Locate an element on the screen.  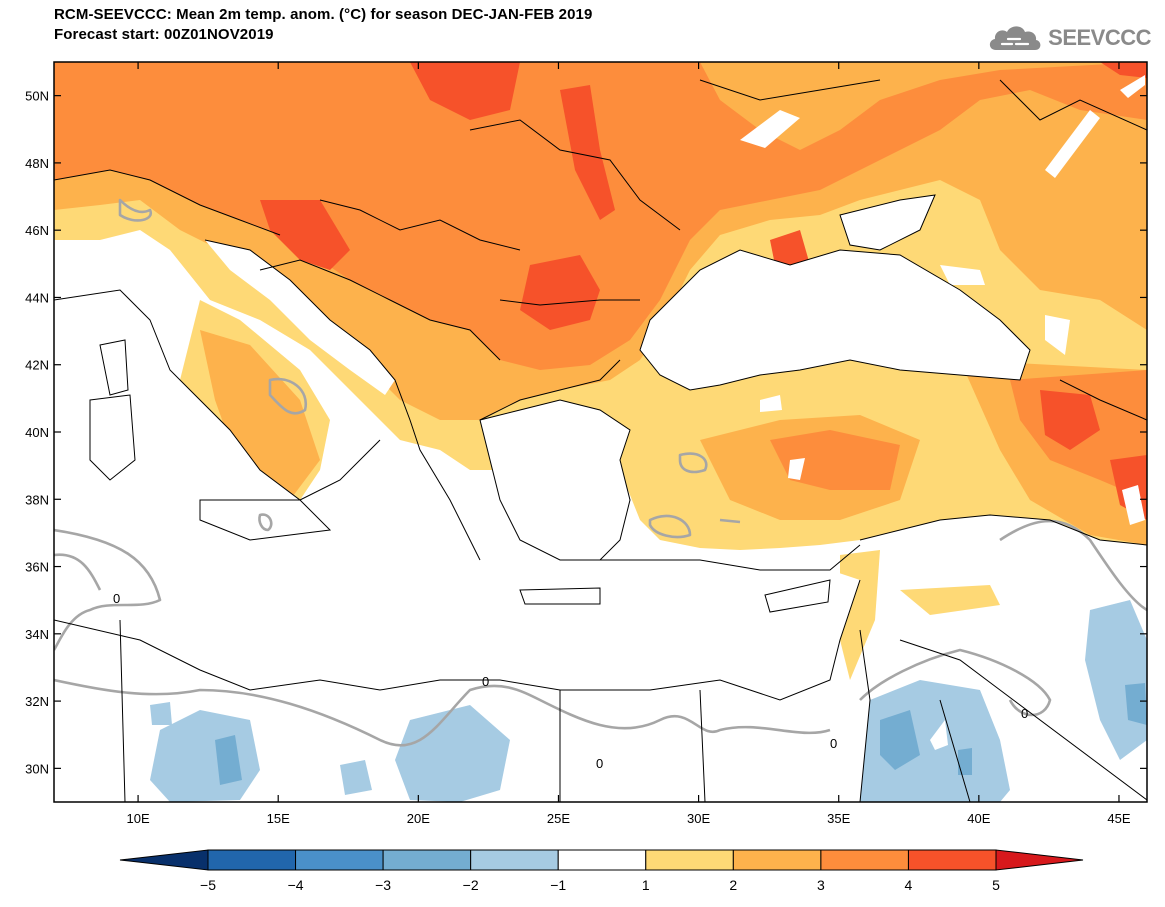
colorbar-label: −5 is located at coordinates (208, 885).